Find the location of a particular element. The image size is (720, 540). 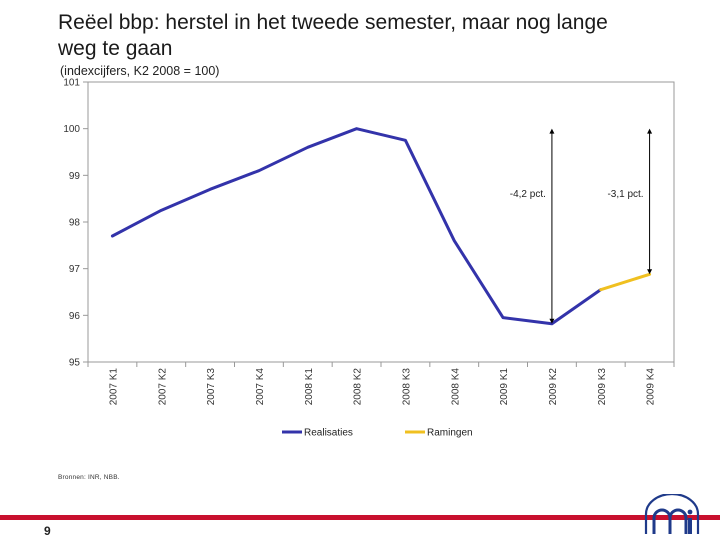

x-tick-label: 2008 K3 is located at coordinates (406, 387).